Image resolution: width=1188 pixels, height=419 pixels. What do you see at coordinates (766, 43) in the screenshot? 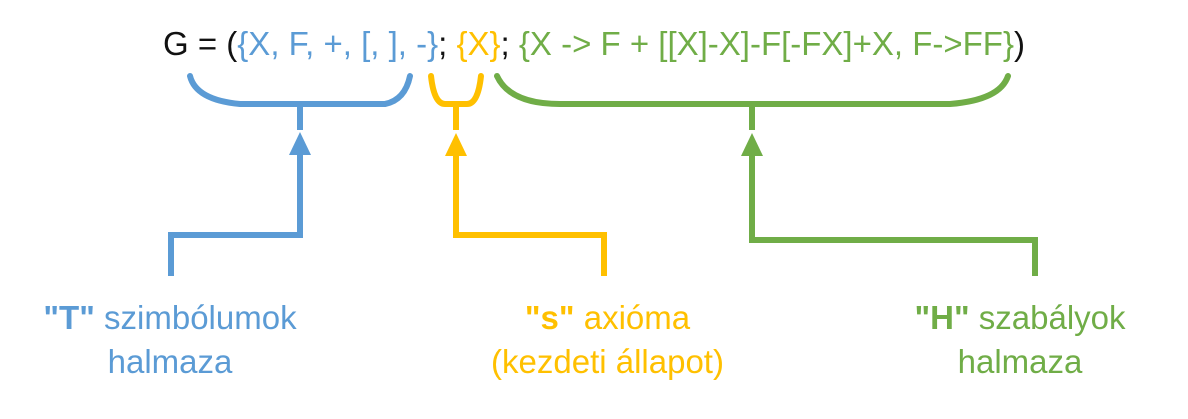
I see `production-rules-set: {X -> F + [[X]-X]-F[-FX]+X, F->FF}` at bounding box center [766, 43].